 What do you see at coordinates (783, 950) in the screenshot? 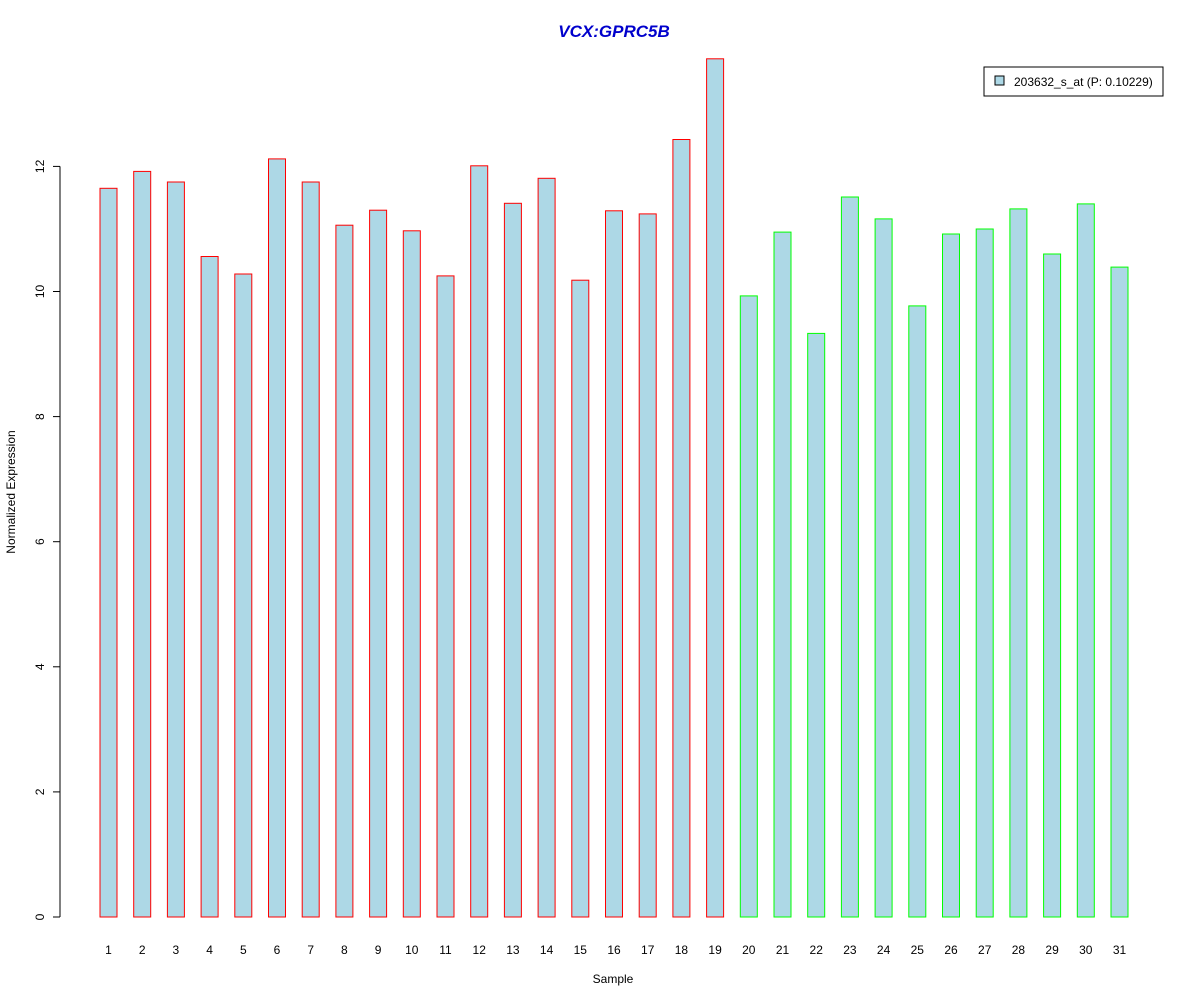
I see `x-tick-label: 21` at bounding box center [783, 950].